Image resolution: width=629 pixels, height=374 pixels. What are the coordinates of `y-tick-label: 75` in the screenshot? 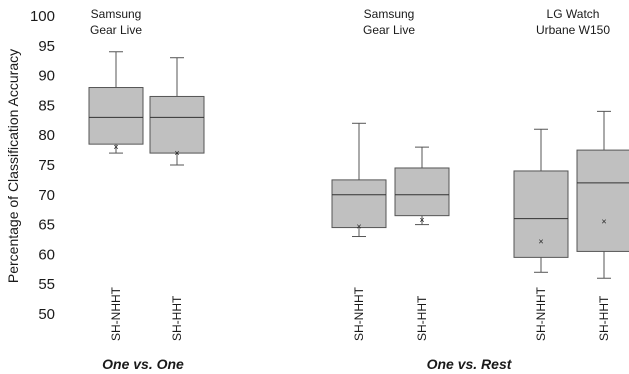 It's located at (46, 165).